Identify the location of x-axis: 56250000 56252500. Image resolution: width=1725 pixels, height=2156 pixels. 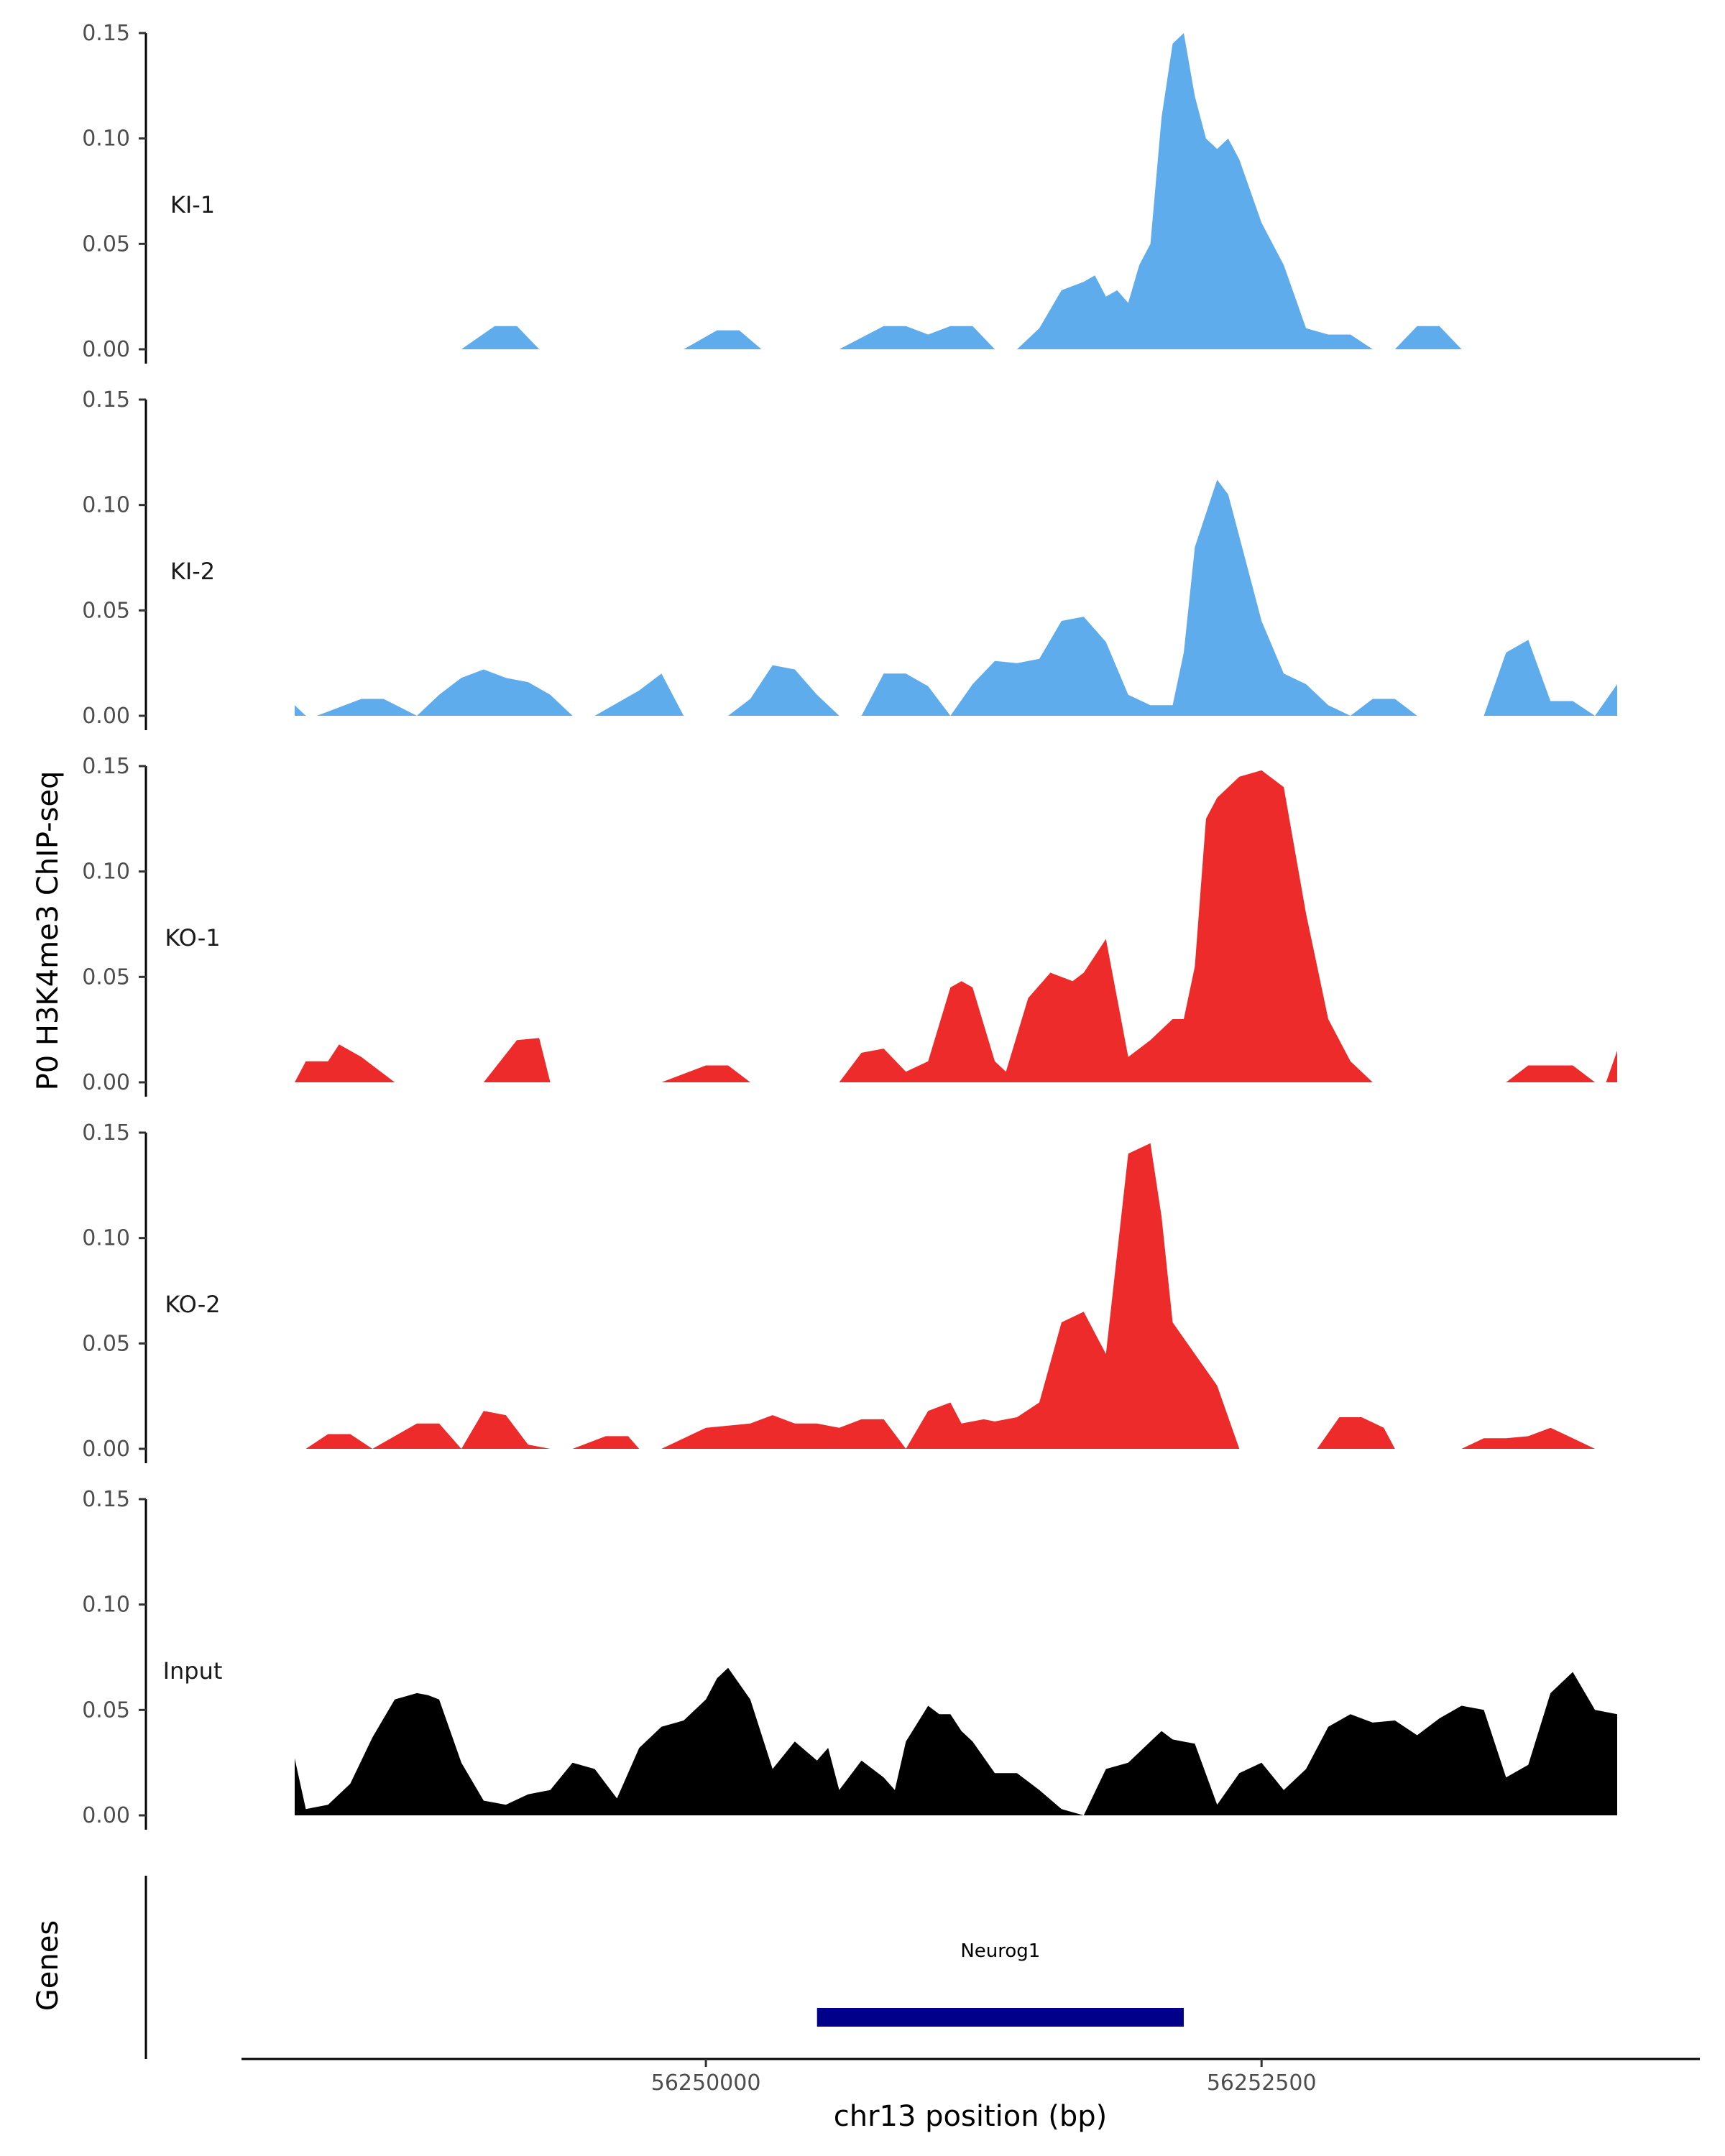
(971, 2077).